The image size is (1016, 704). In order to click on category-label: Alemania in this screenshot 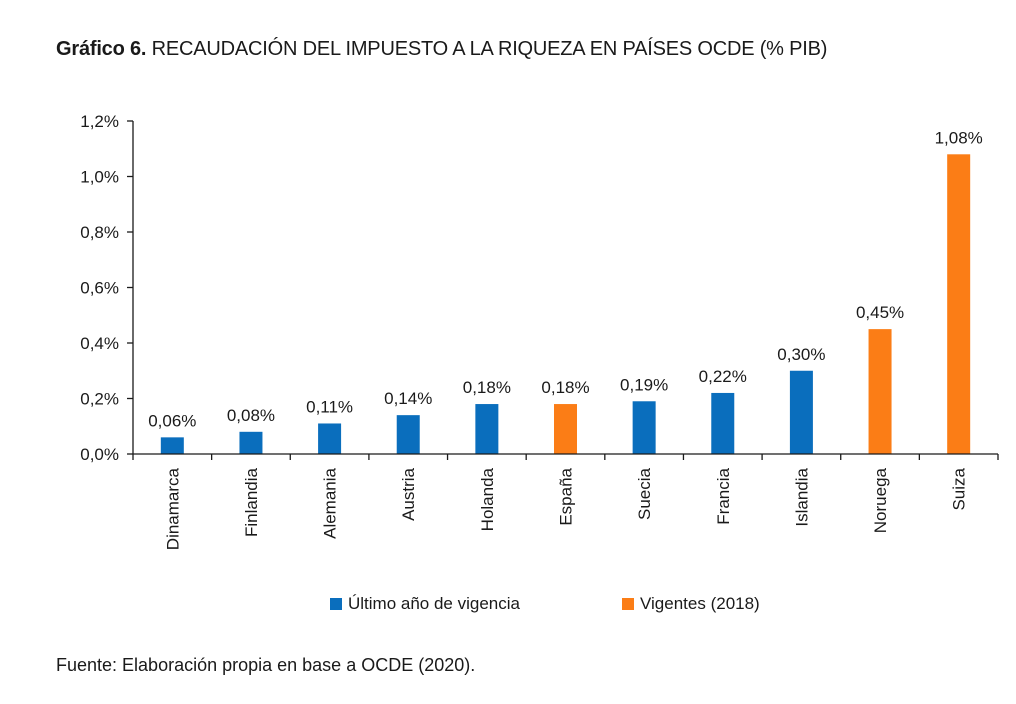, I will do `click(330, 502)`.